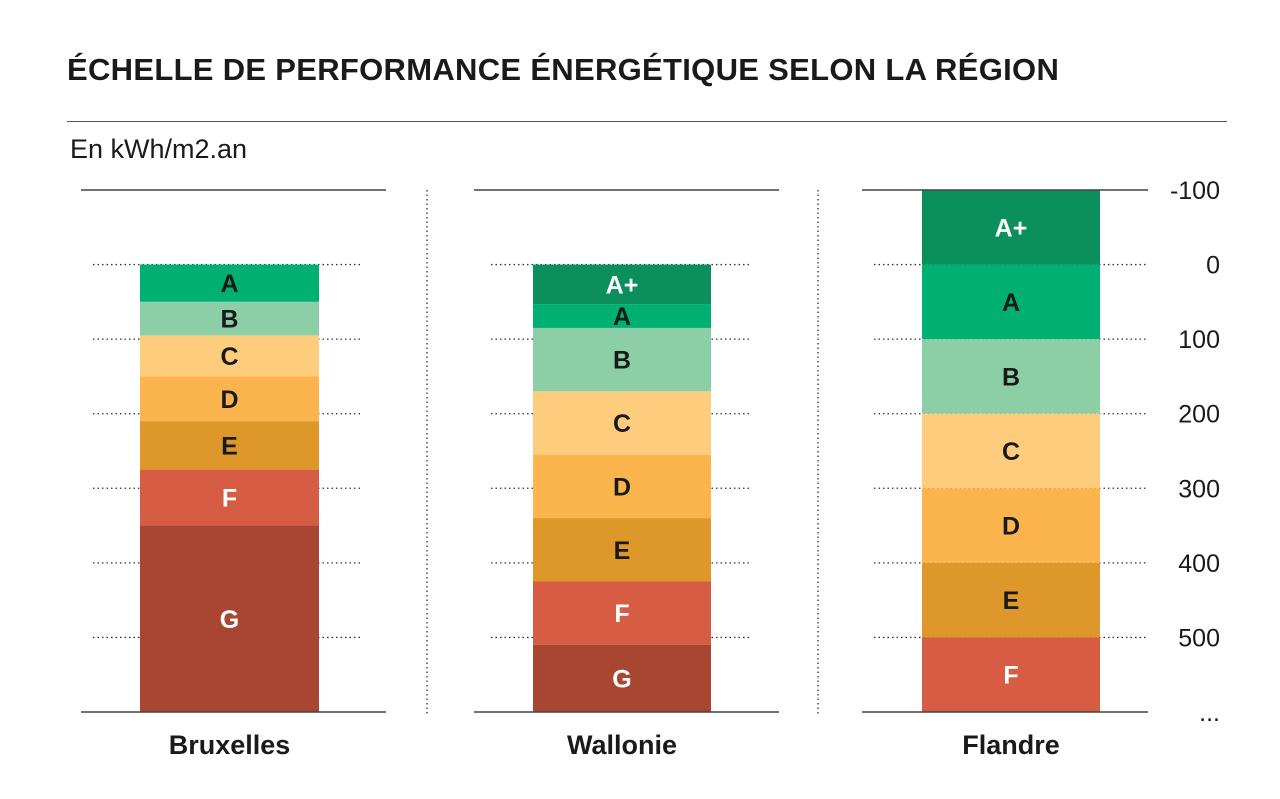 This screenshot has height=799, width=1280. I want to click on segment-wallonie-E, so click(622, 550).